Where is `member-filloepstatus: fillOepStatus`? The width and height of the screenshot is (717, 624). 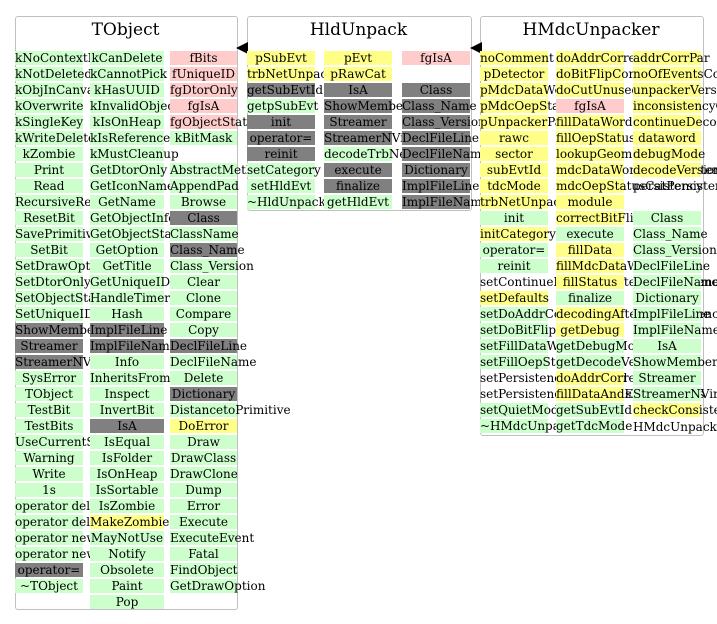 member-filloepstatus: fillOepStatus is located at coordinates (596, 138).